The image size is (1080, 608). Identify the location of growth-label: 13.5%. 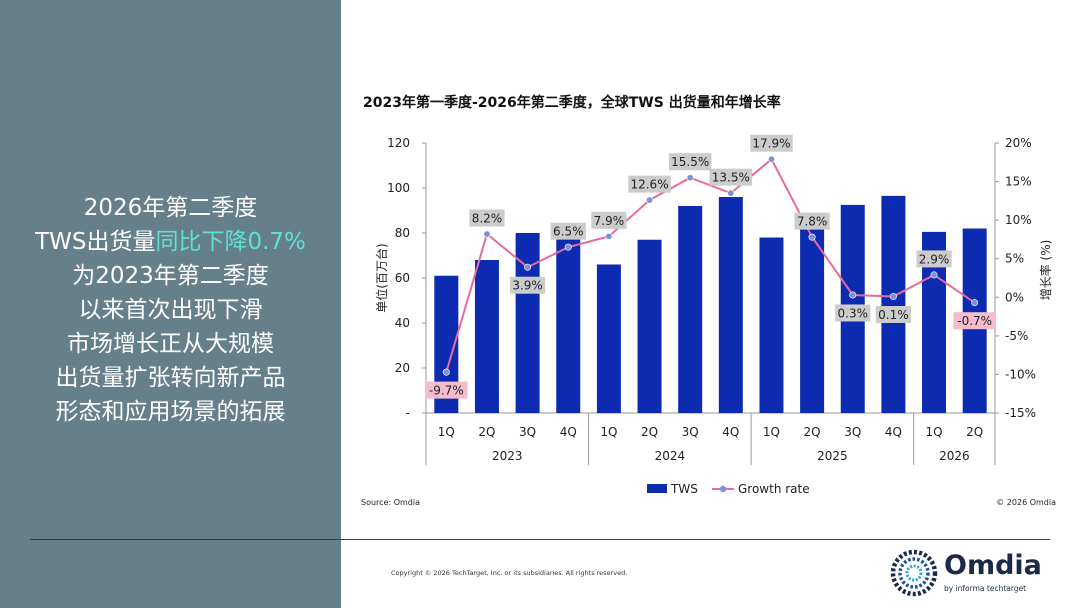
(731, 178).